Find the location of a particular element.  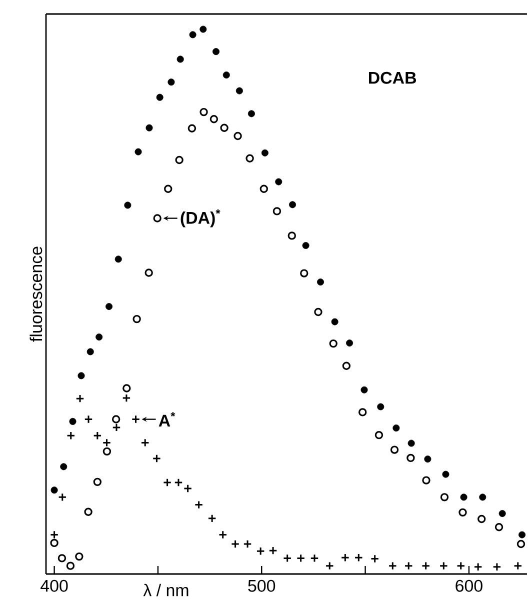

annotation: (DA)$^{*}$ is located at coordinates (200, 218).